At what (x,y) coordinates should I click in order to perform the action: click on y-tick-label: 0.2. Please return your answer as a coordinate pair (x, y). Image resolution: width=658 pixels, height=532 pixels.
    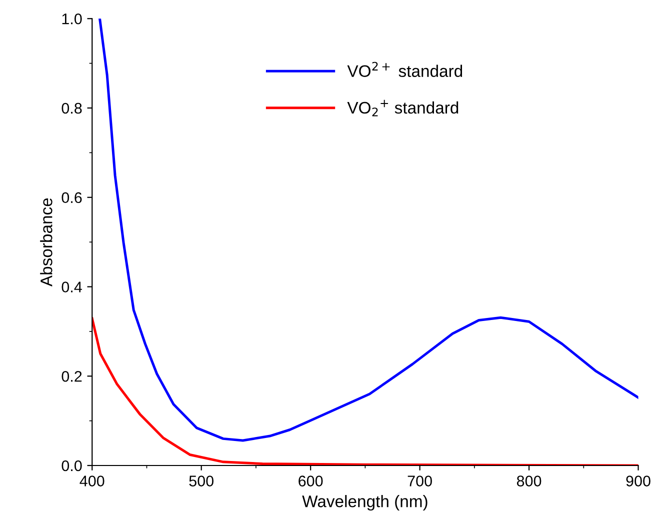
    Looking at the image, I should click on (72, 376).